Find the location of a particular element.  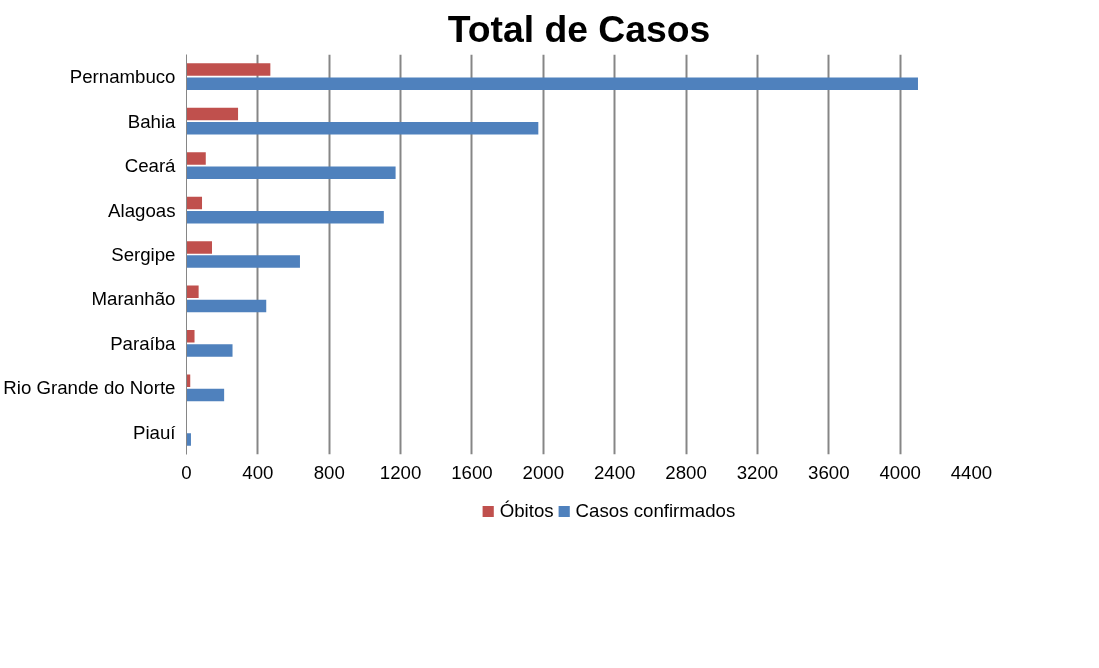

x-tick-label: 3200 is located at coordinates (757, 472).